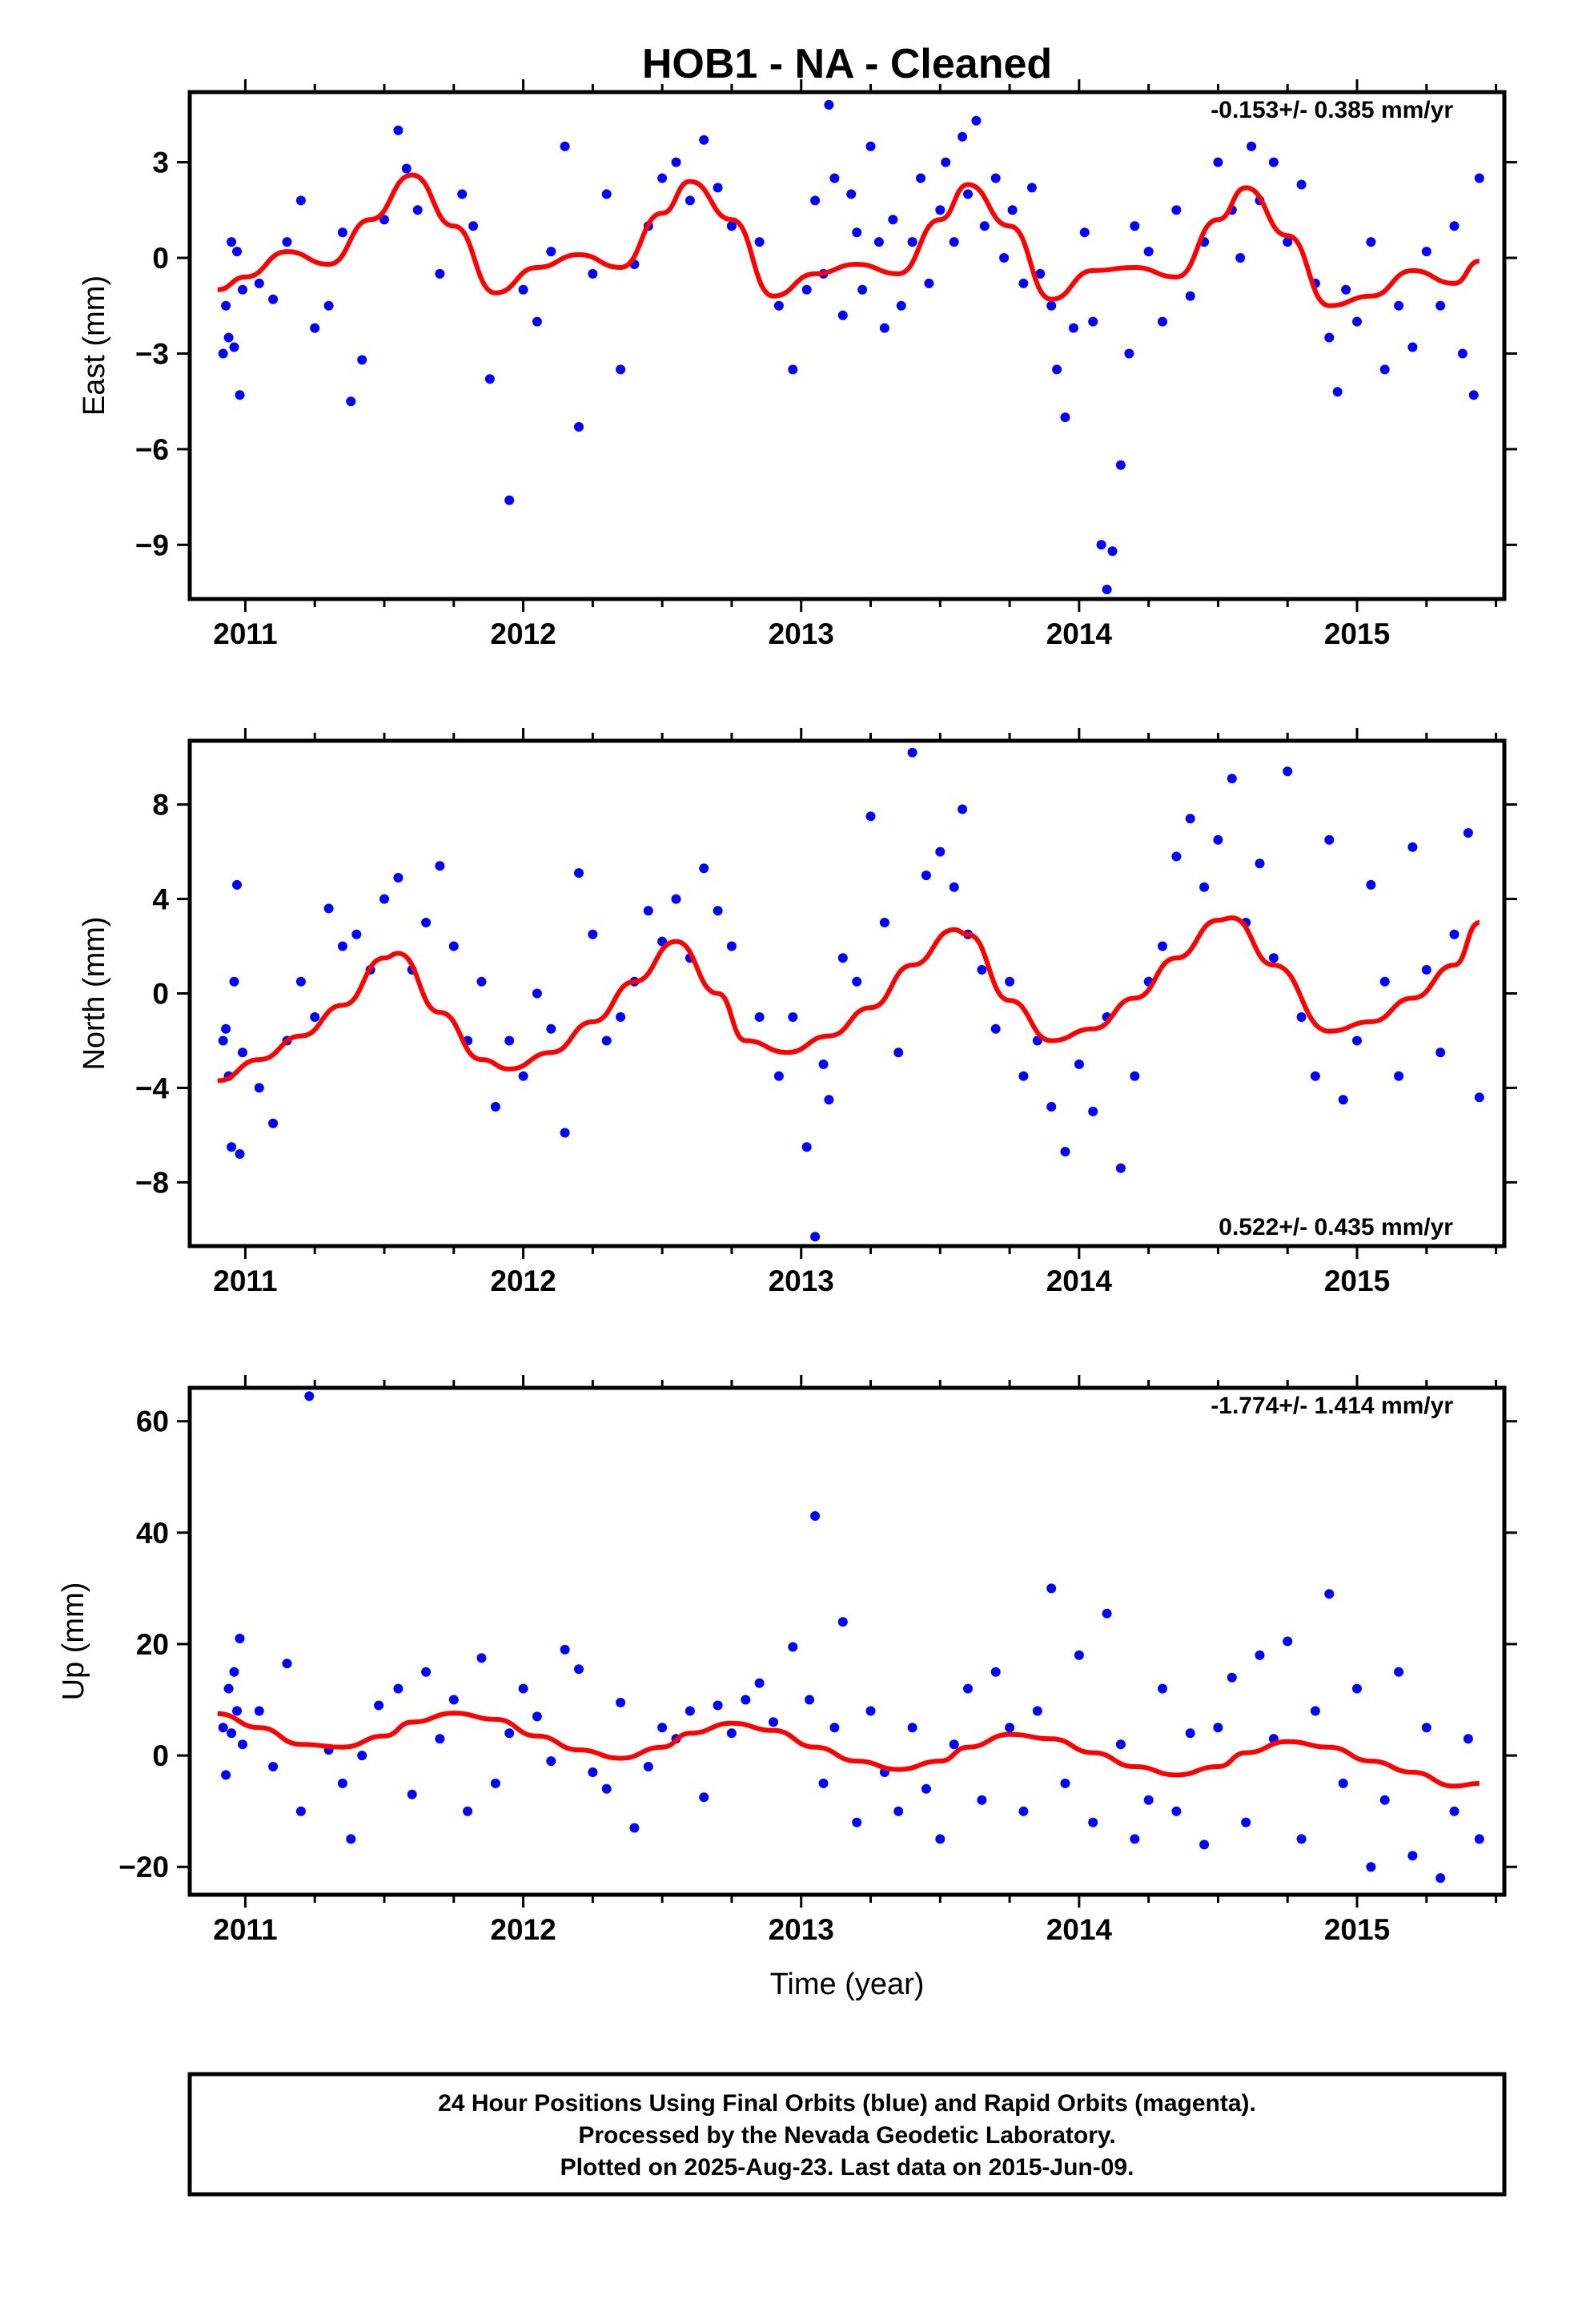 This screenshot has height=2324, width=1582. I want to click on x-tick-label: 2015, so click(1357, 633).